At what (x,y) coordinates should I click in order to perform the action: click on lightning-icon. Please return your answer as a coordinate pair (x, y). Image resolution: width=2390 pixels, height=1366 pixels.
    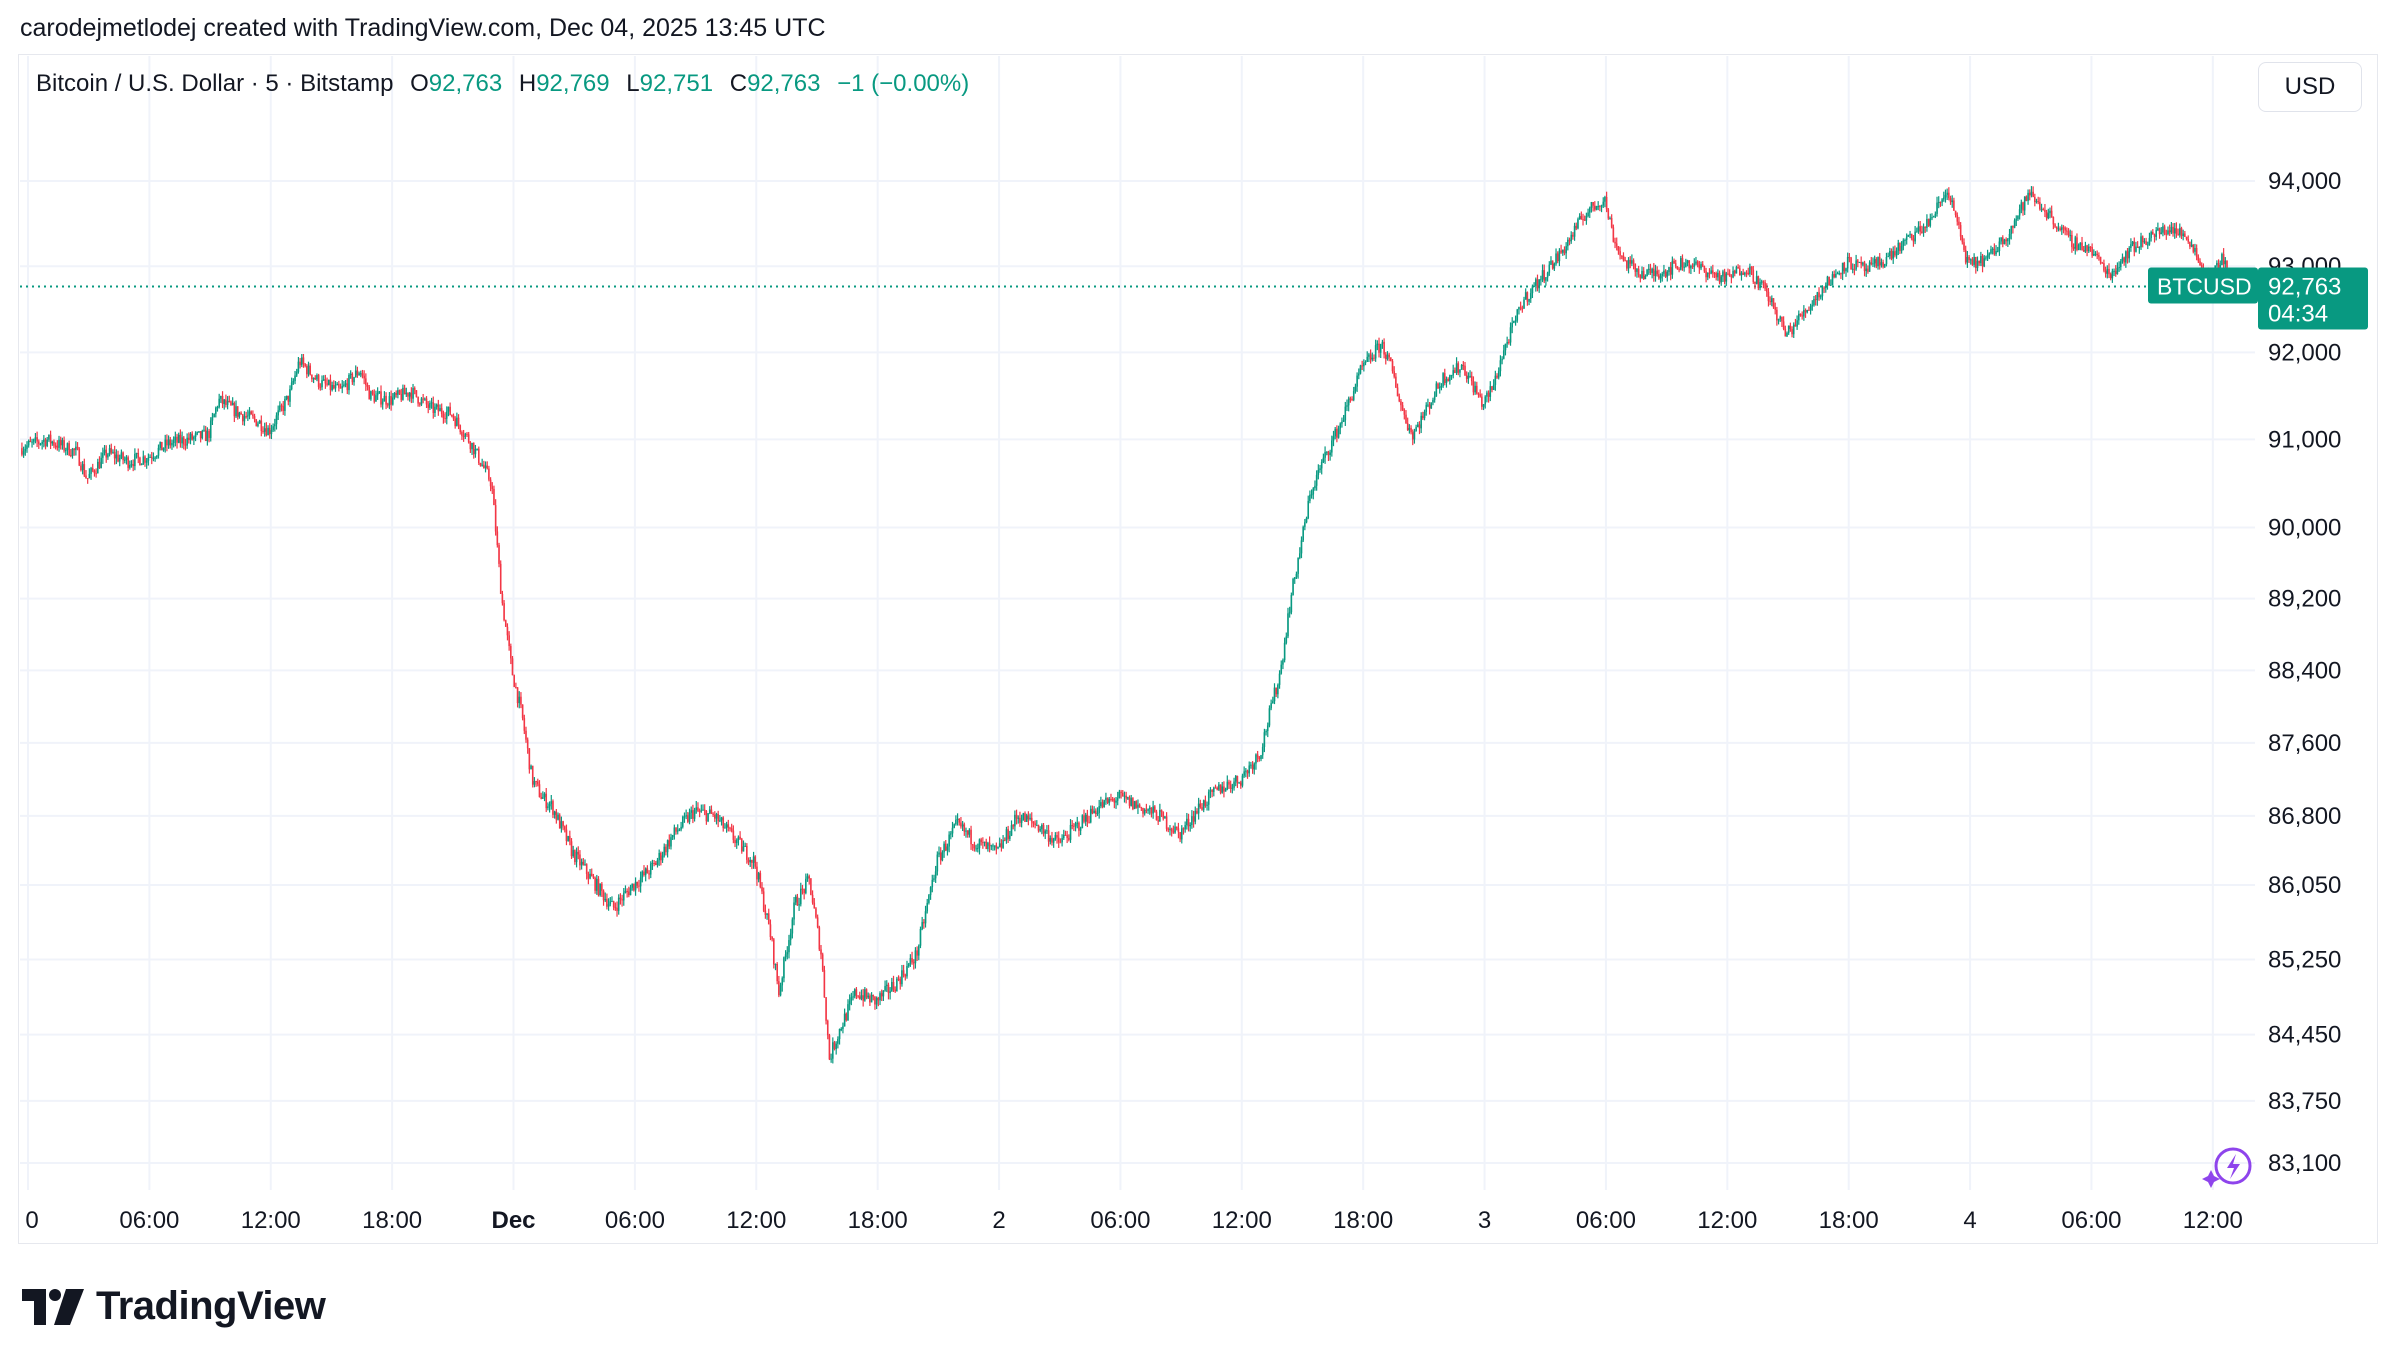
    Looking at the image, I should click on (2227, 1167).